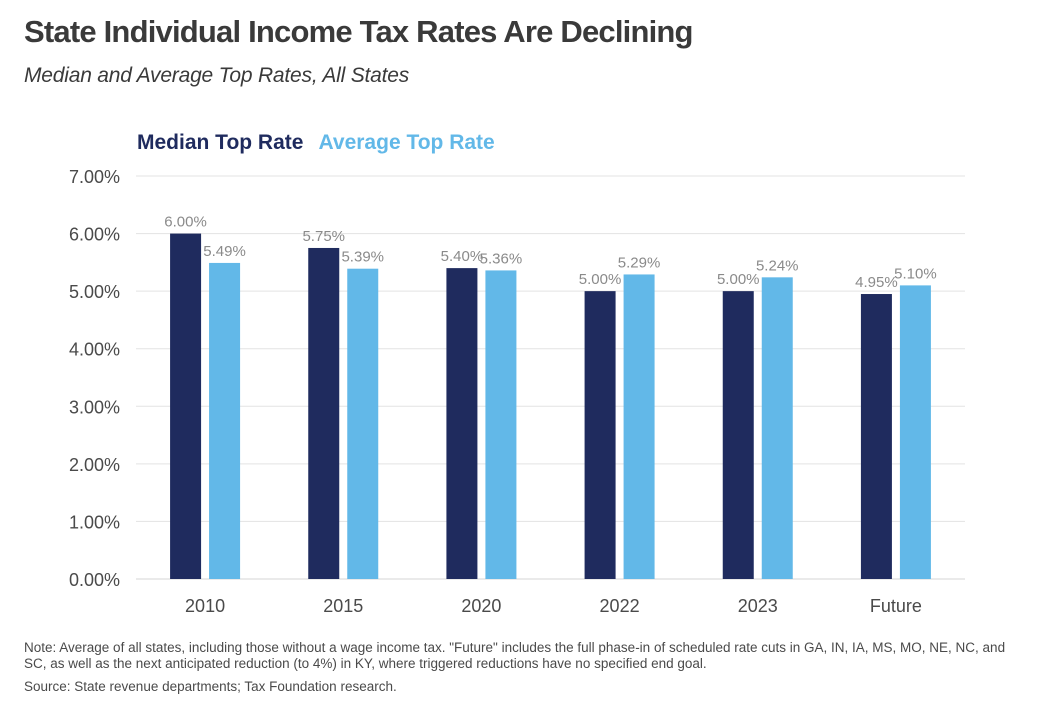 Image resolution: width=1045 pixels, height=704 pixels. I want to click on y-tick-label: 6.00%, so click(94, 235).